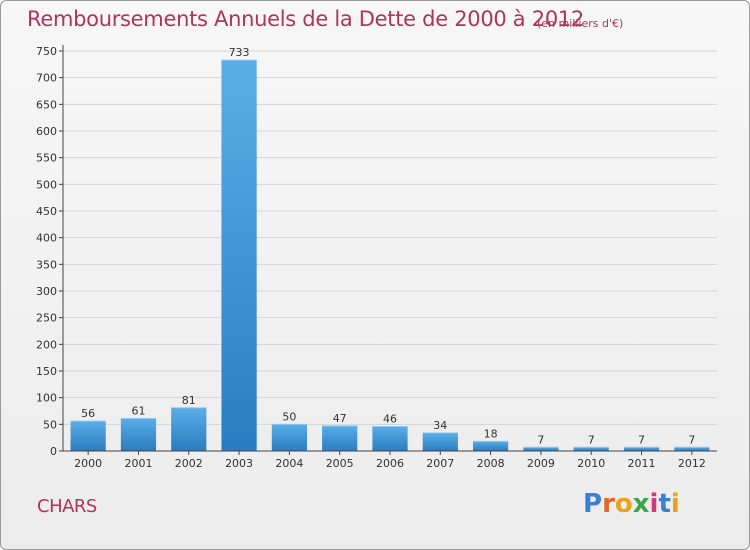 This screenshot has height=550, width=750. I want to click on y-tick-label: 700, so click(46, 78).